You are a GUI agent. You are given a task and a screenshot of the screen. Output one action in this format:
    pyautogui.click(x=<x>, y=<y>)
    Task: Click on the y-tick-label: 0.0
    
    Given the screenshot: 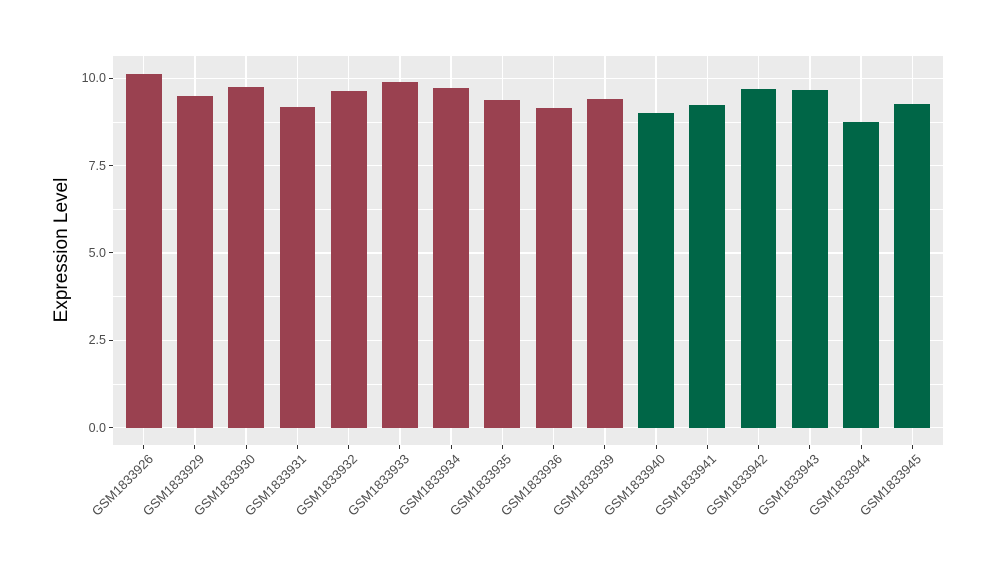 What is the action you would take?
    pyautogui.click(x=97, y=427)
    